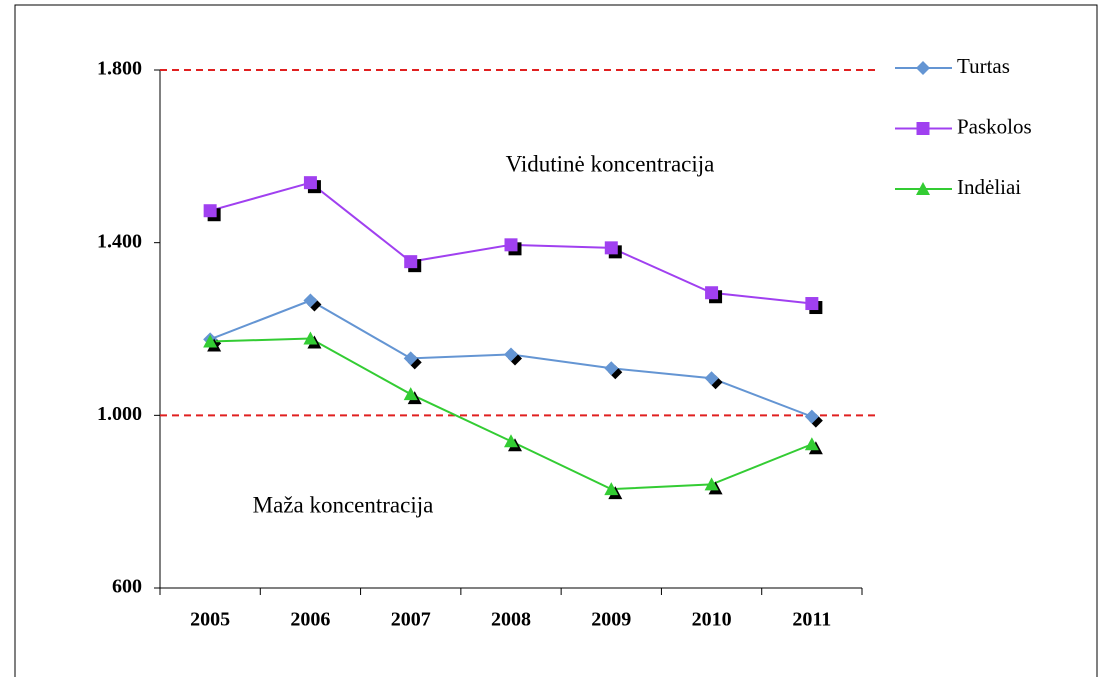  Describe the element at coordinates (210, 620) in the screenshot. I see `x-tick-label: 2005` at that location.